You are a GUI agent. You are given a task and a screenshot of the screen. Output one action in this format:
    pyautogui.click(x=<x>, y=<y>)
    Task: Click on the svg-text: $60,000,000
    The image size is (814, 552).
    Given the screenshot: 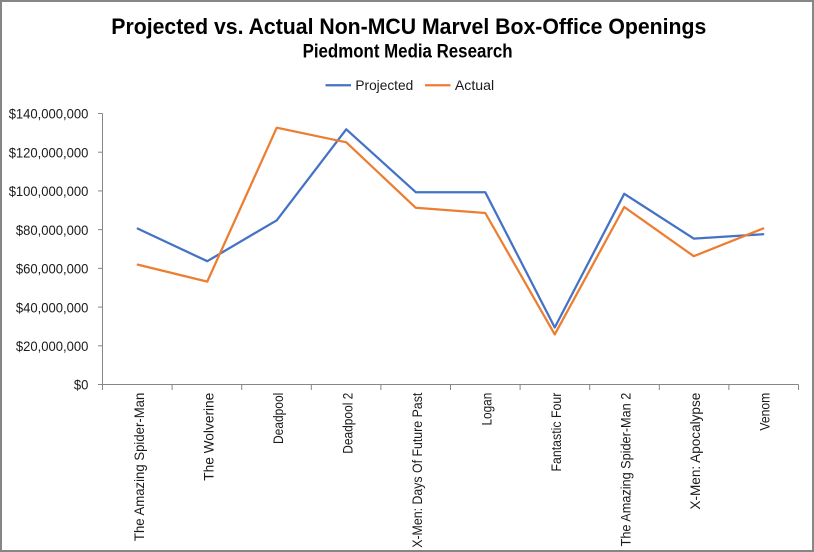 What is the action you would take?
    pyautogui.click(x=52, y=269)
    